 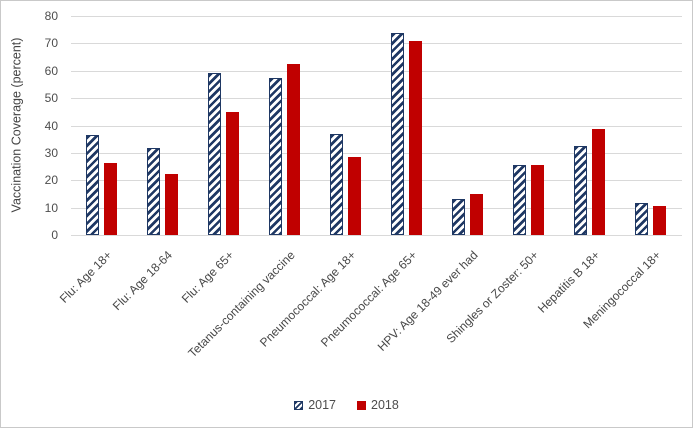 I want to click on x-label-2: Flu: Age 65+, so click(x=207, y=277).